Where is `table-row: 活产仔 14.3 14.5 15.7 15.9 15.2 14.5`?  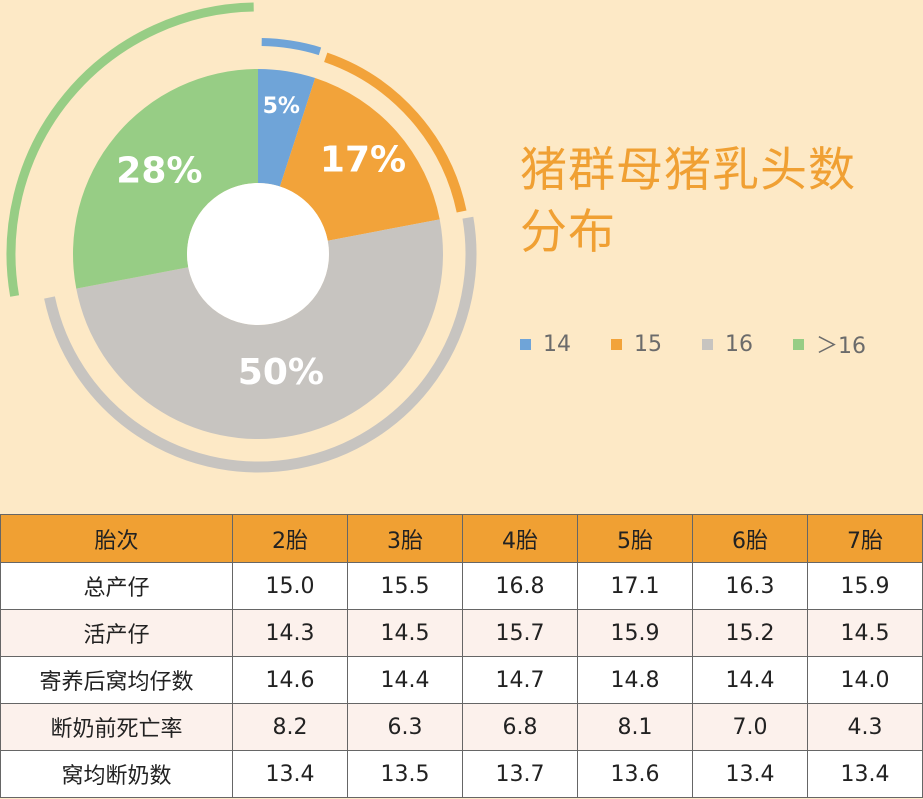
table-row: 活产仔 14.3 14.5 15.7 15.9 15.2 14.5 is located at coordinates (461, 633).